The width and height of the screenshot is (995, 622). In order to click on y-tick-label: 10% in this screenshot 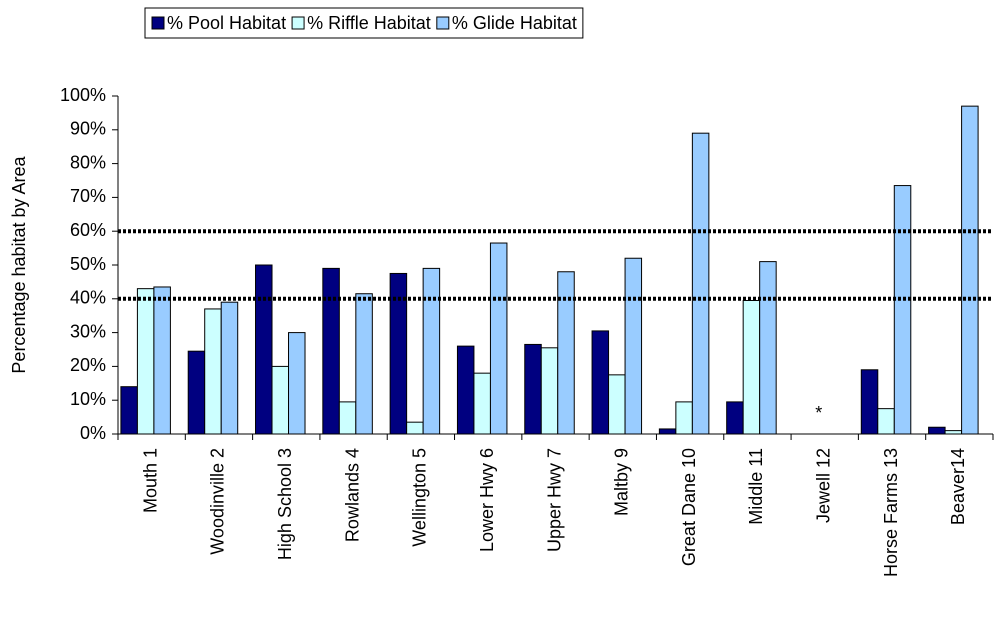, I will do `click(88, 399)`.